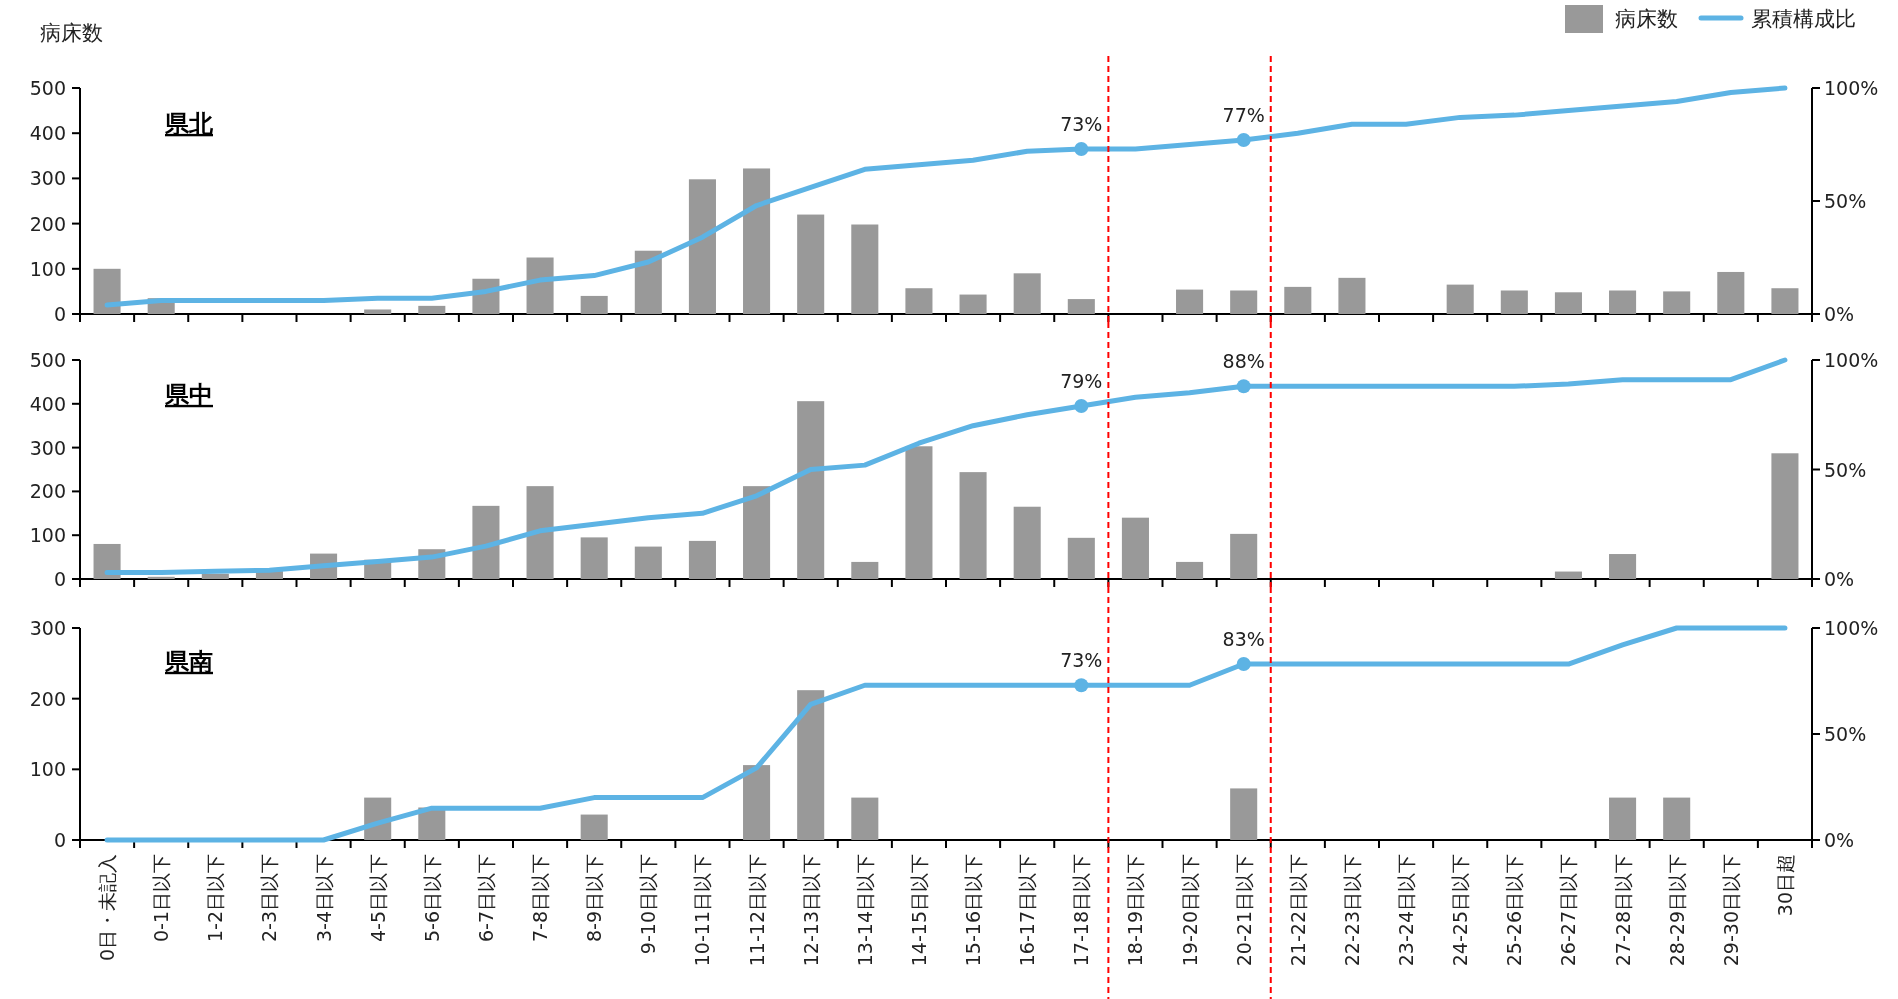 This screenshot has width=1898, height=999. Describe the element at coordinates (188, 394) in the screenshot. I see `text: 県中` at that location.